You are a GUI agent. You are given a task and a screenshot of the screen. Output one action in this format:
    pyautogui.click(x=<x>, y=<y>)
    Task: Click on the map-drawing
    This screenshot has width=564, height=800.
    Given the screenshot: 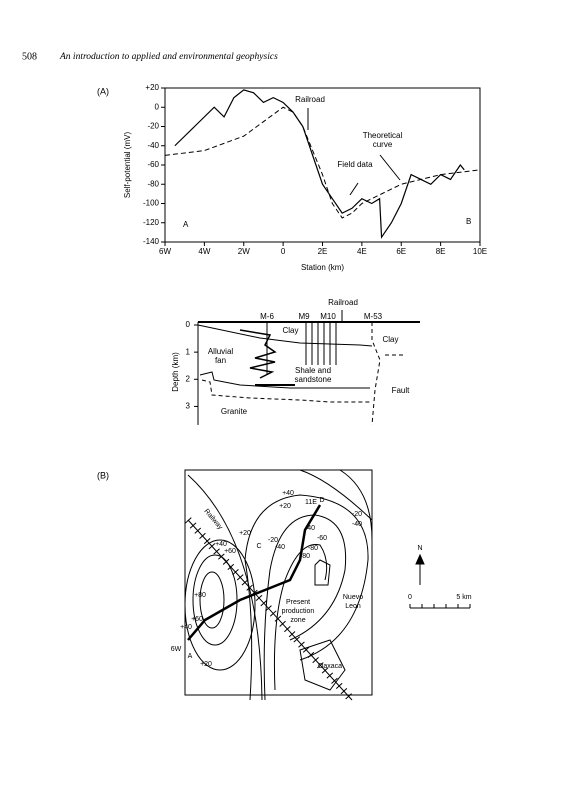 What is the action you would take?
    pyautogui.click(x=327, y=586)
    